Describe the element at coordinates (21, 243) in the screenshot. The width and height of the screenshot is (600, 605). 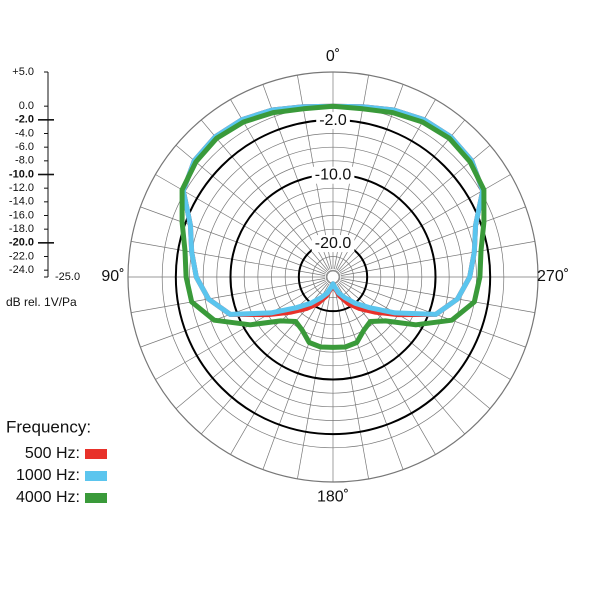
I see `scale-label: -20.0` at that location.